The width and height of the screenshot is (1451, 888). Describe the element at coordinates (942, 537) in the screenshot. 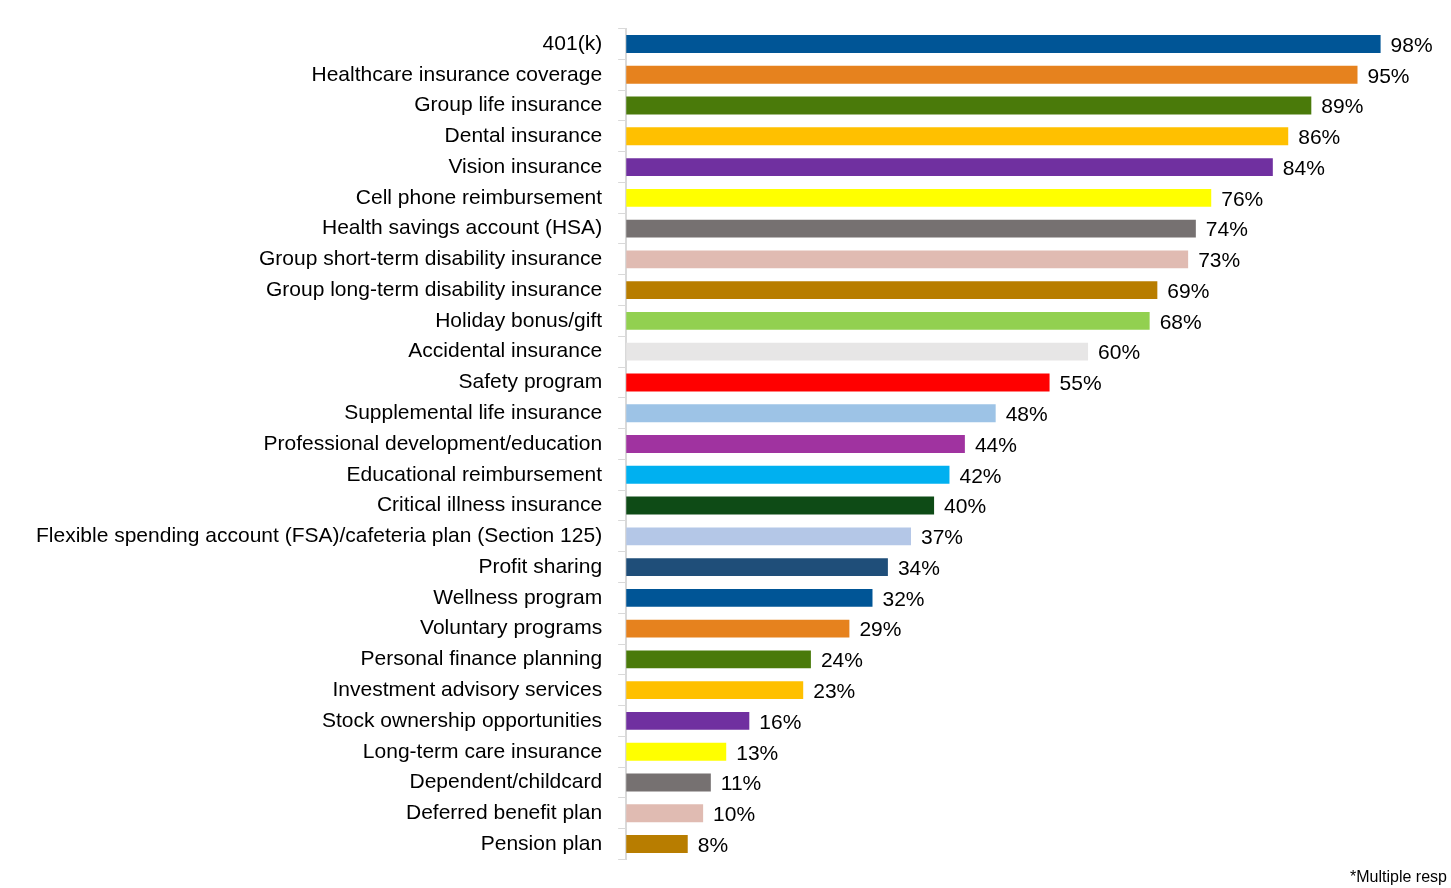

I see `data-label: 37%` at that location.